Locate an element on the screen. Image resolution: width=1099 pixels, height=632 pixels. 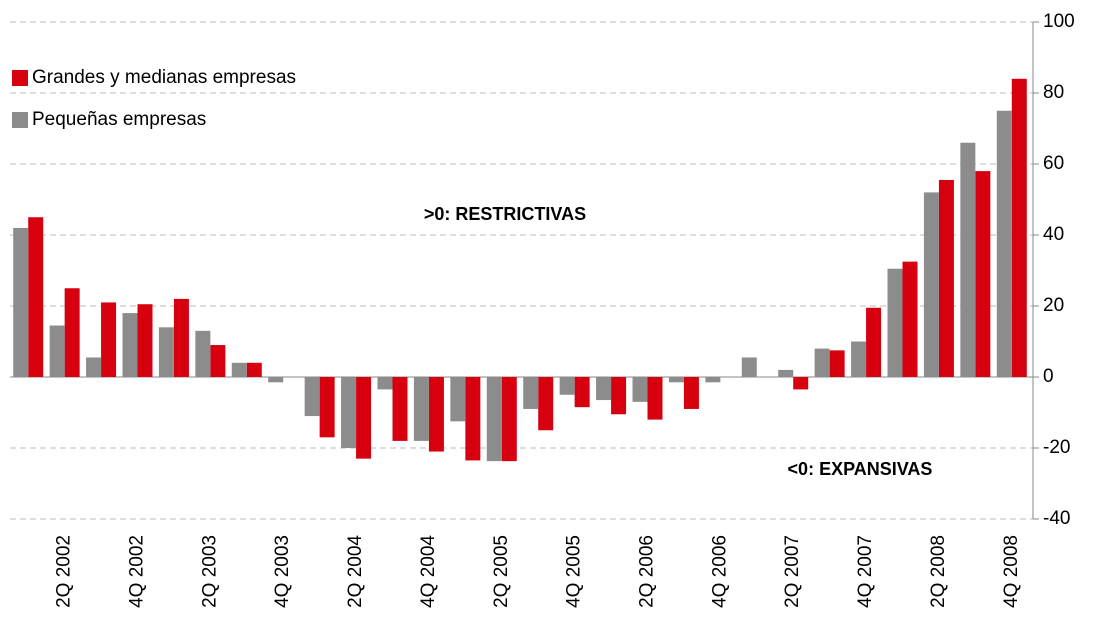
y-tick-label: -20 is located at coordinates (1056, 447).